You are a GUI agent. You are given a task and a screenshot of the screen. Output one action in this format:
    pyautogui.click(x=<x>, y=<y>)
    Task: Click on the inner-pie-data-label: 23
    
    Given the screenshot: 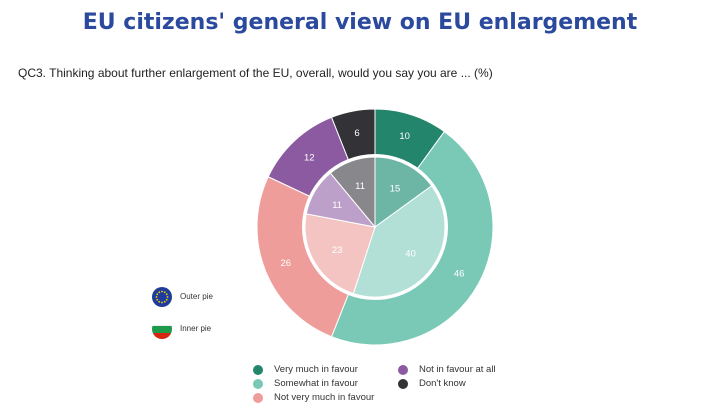 What is the action you would take?
    pyautogui.click(x=337, y=250)
    